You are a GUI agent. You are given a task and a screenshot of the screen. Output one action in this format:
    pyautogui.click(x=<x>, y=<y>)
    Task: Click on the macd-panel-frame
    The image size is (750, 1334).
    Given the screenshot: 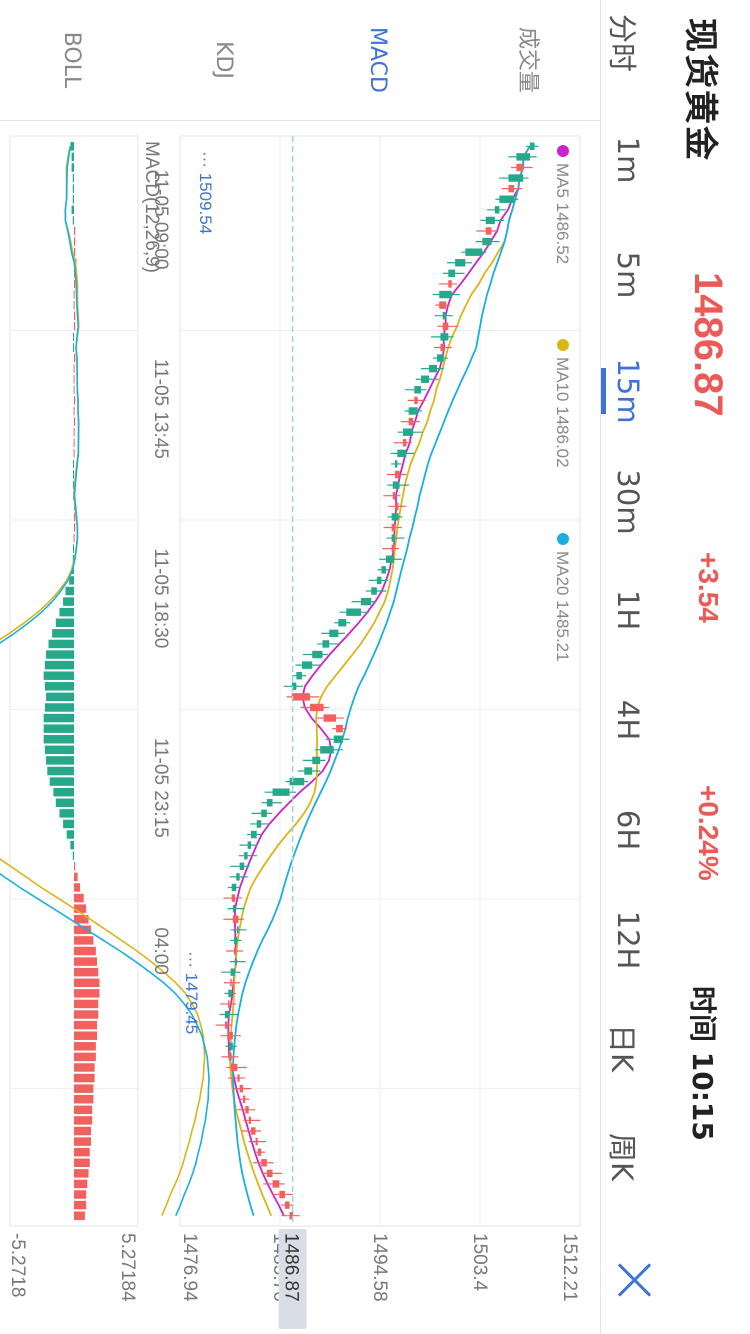 What is the action you would take?
    pyautogui.click(x=74, y=681)
    